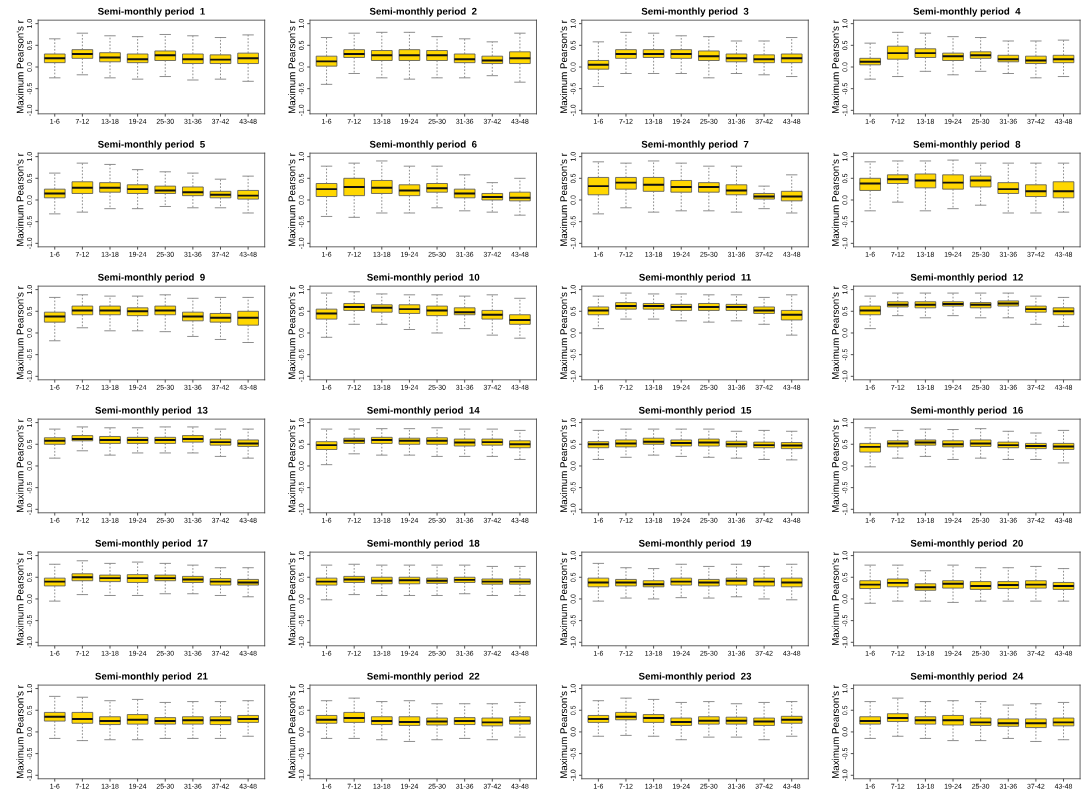 The width and height of the screenshot is (1091, 807). Describe the element at coordinates (966, 278) in the screenshot. I see `chart-title: Semi-monthly period 12` at that location.